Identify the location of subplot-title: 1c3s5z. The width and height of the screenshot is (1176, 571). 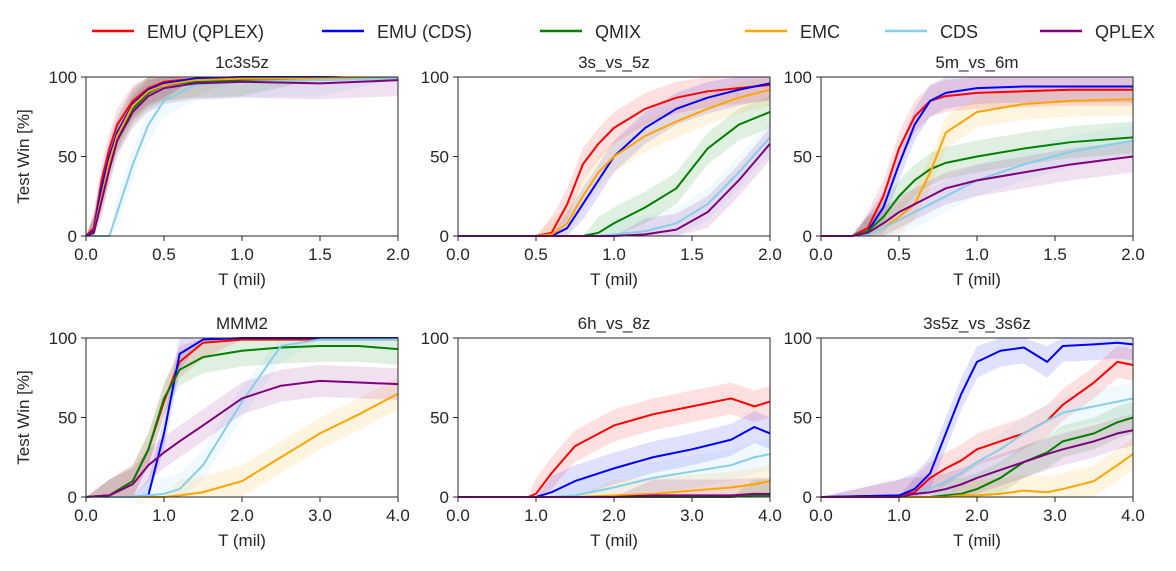
(242, 62).